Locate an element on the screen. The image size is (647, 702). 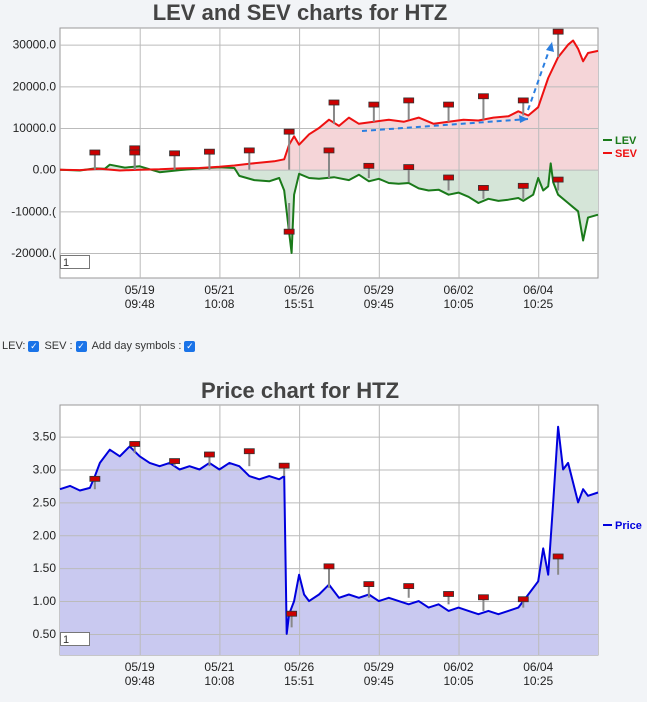
y-tick-label: -20000.( is located at coordinates (33, 253).